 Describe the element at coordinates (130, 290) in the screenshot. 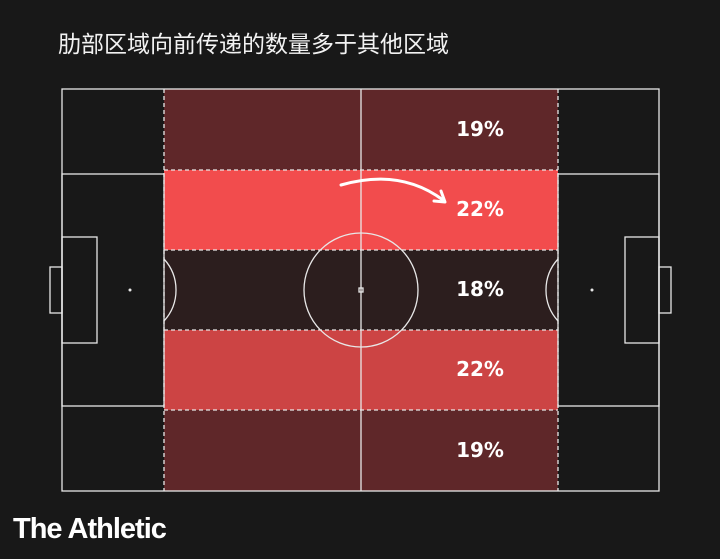

I see `left-penalty-spot` at that location.